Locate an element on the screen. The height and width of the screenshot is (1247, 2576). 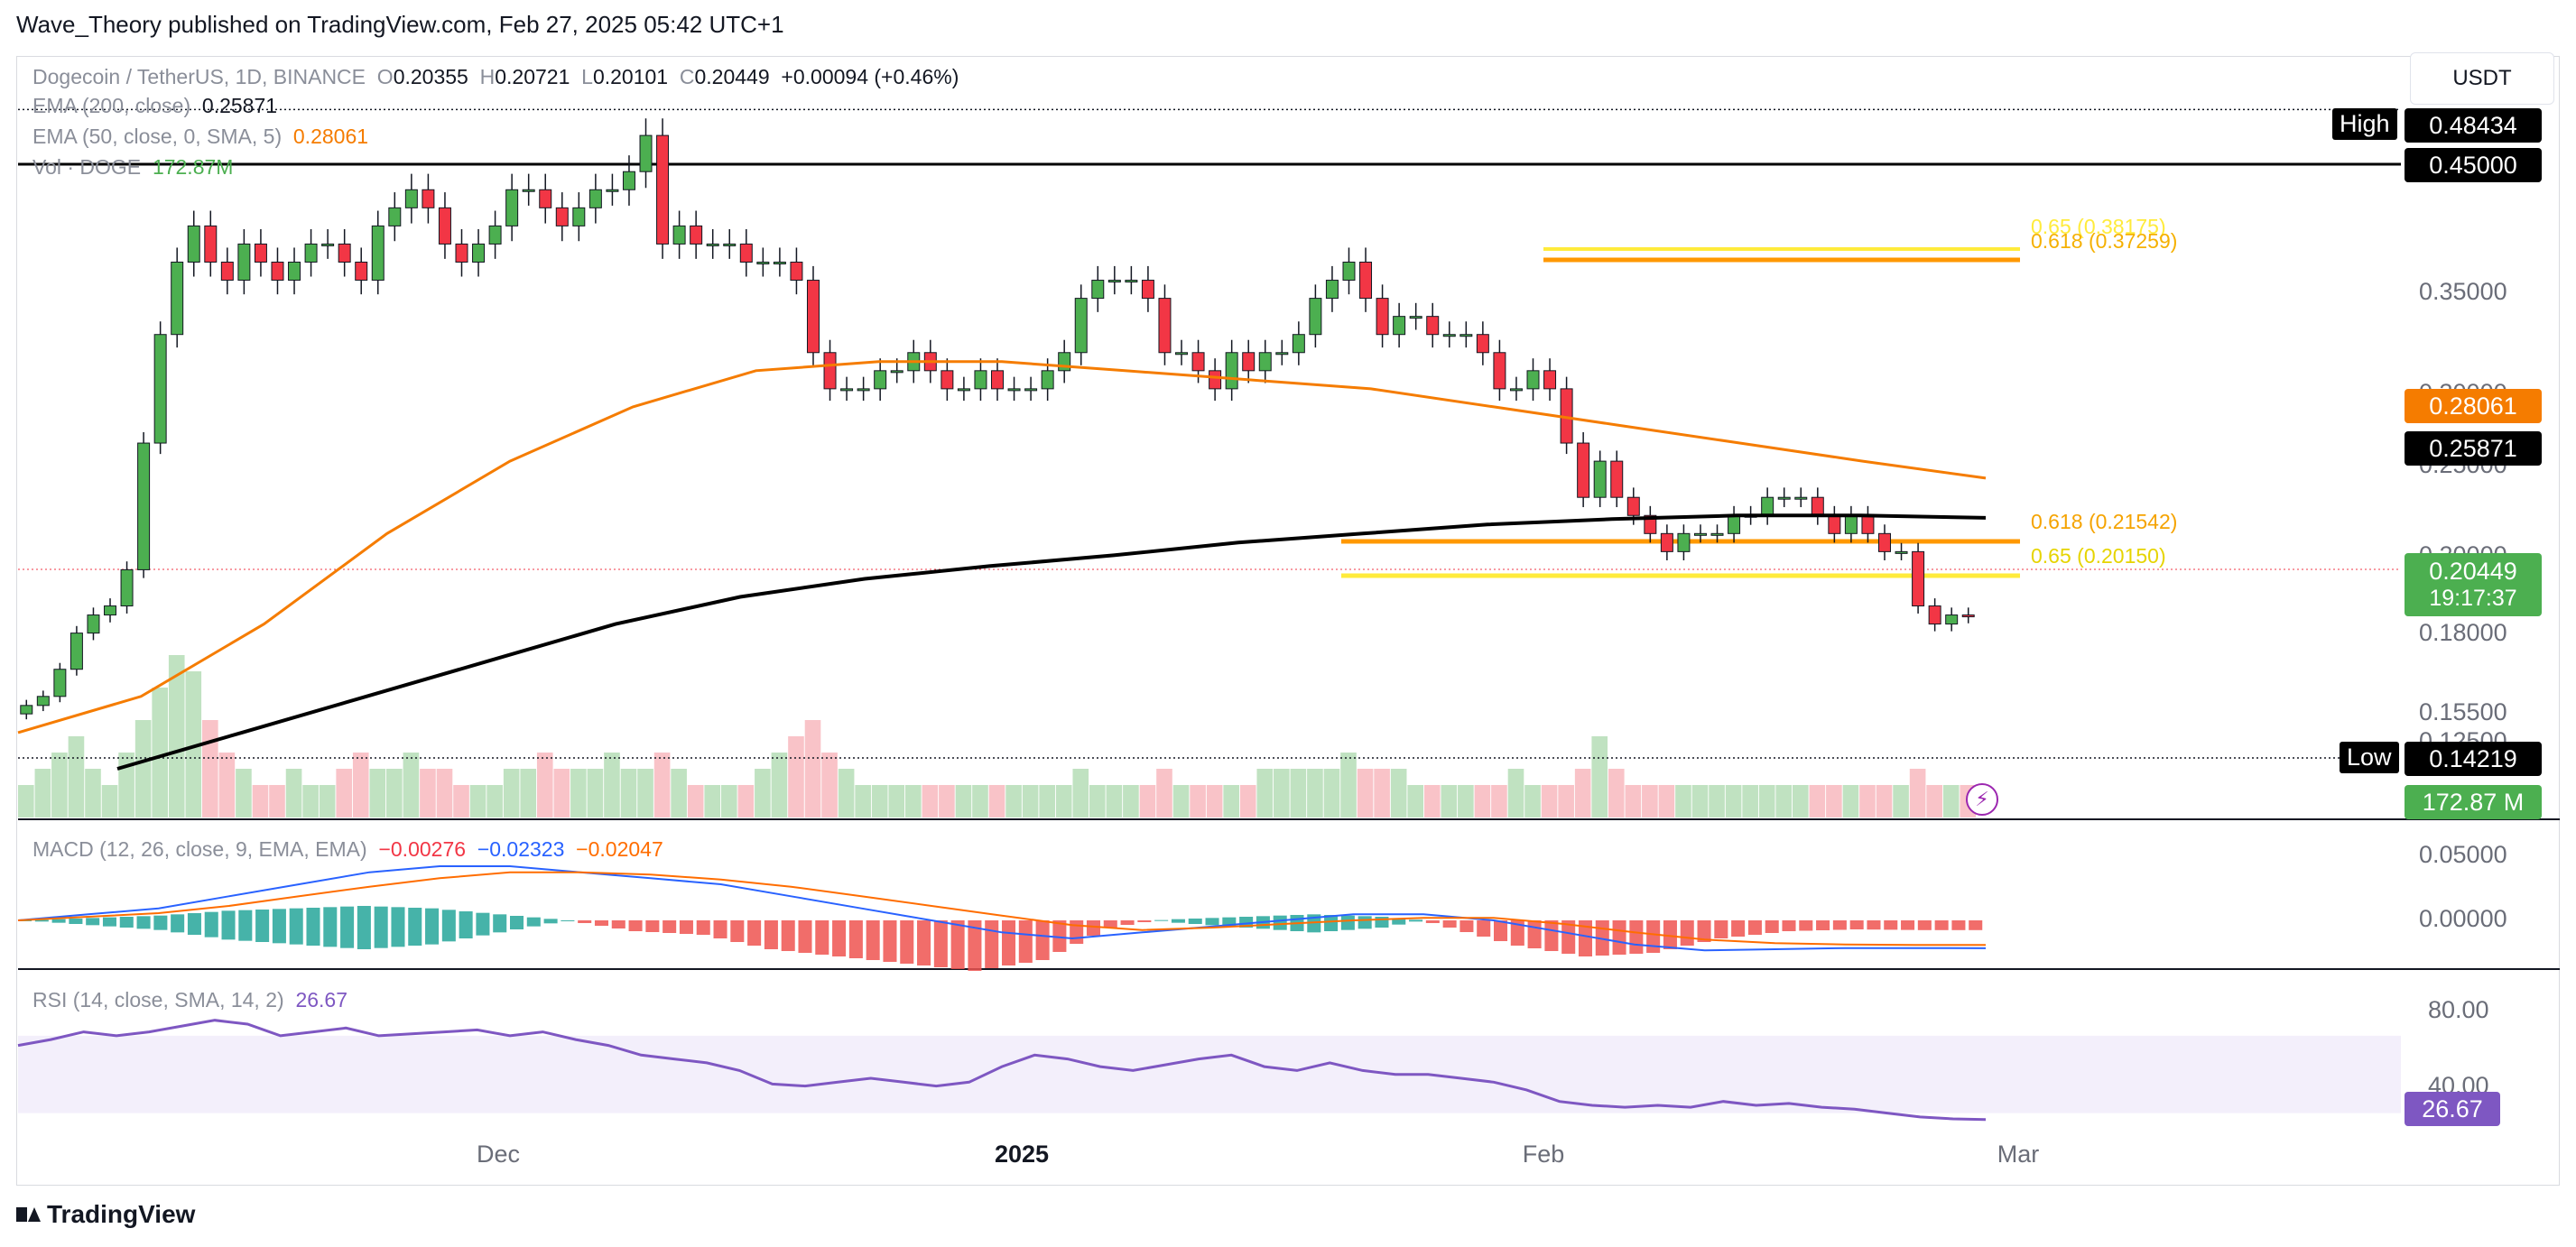
rsi-line is located at coordinates (1002, 1070).